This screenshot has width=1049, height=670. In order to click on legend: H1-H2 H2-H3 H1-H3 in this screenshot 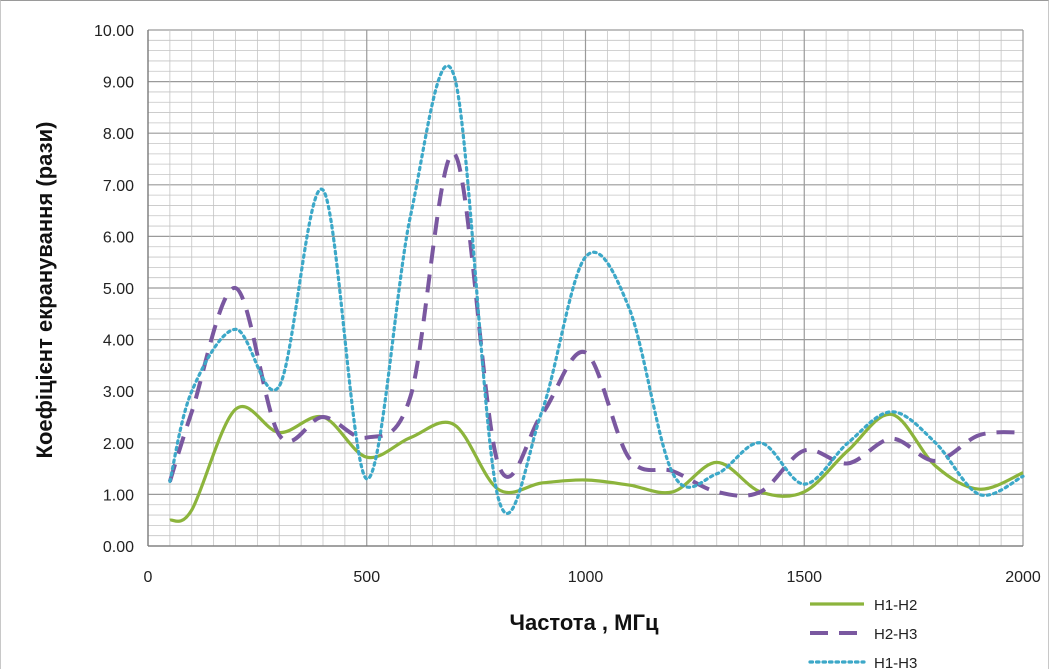, I will do `click(862, 633)`.